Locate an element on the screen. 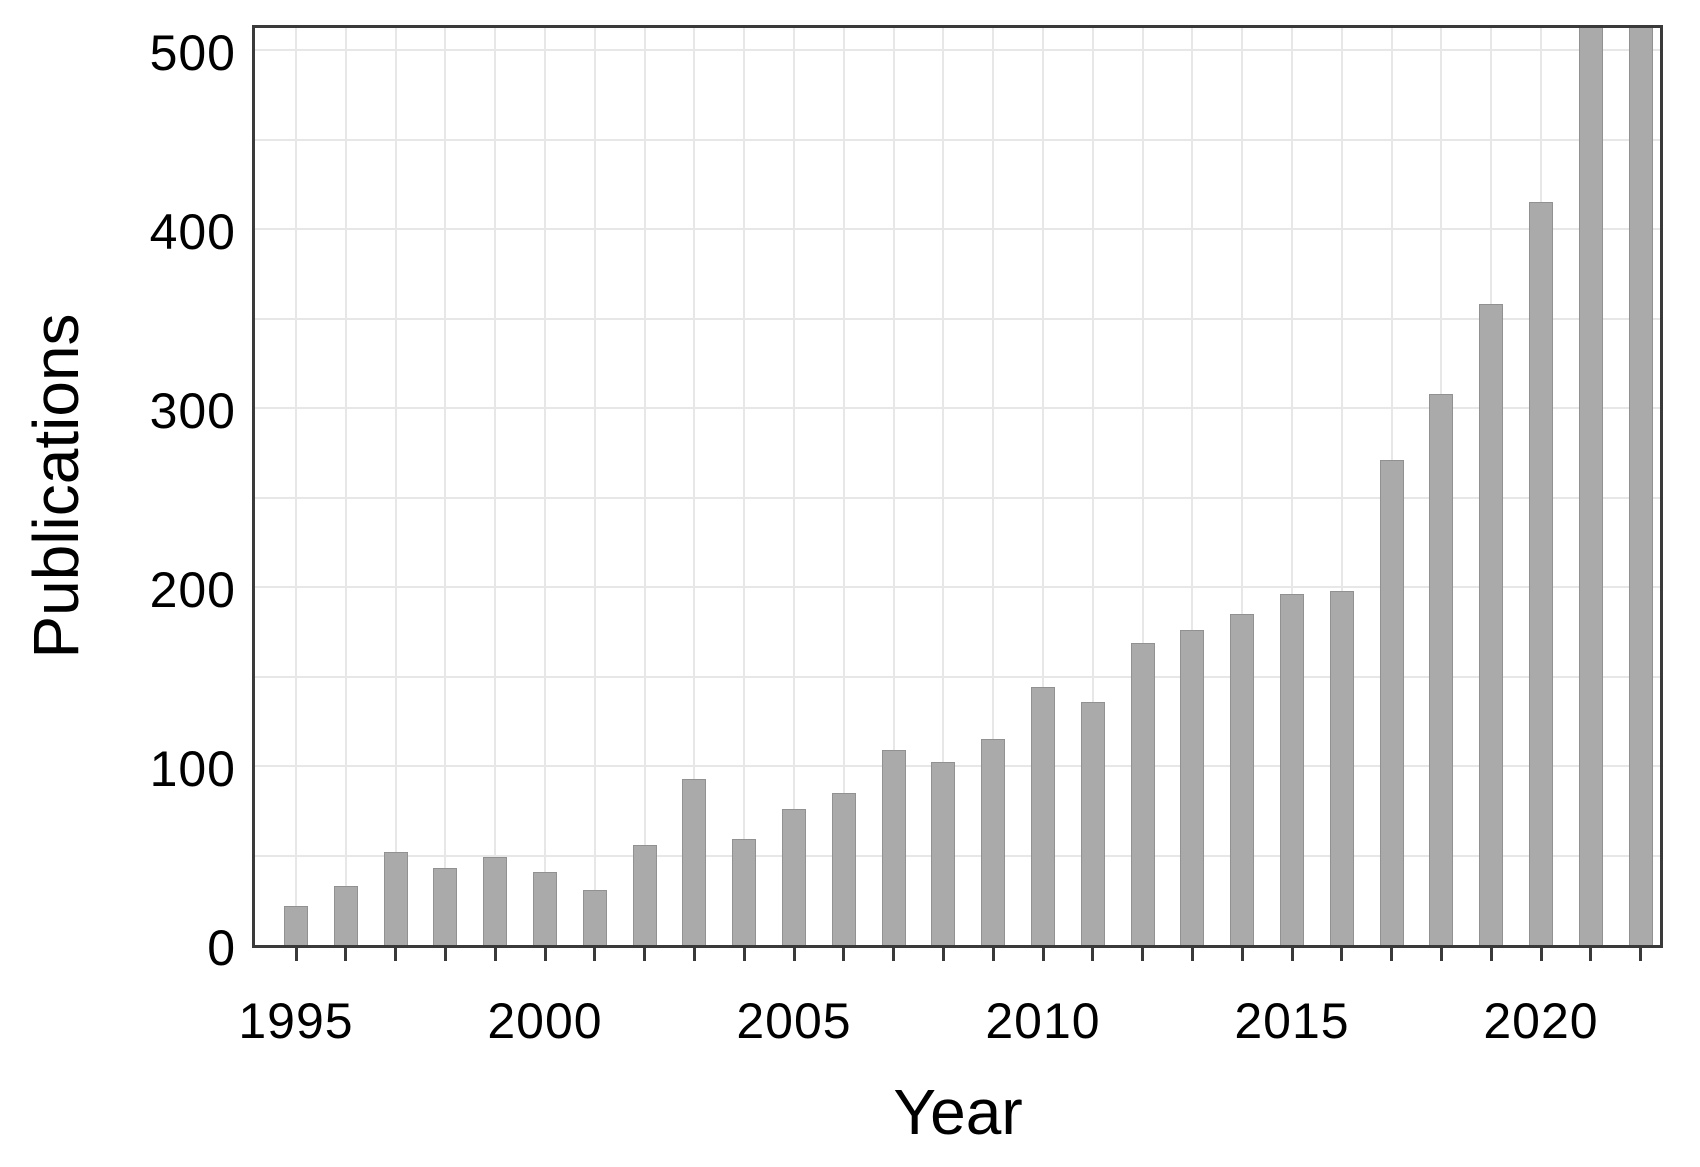  x-tick-2010 is located at coordinates (1043, 954).